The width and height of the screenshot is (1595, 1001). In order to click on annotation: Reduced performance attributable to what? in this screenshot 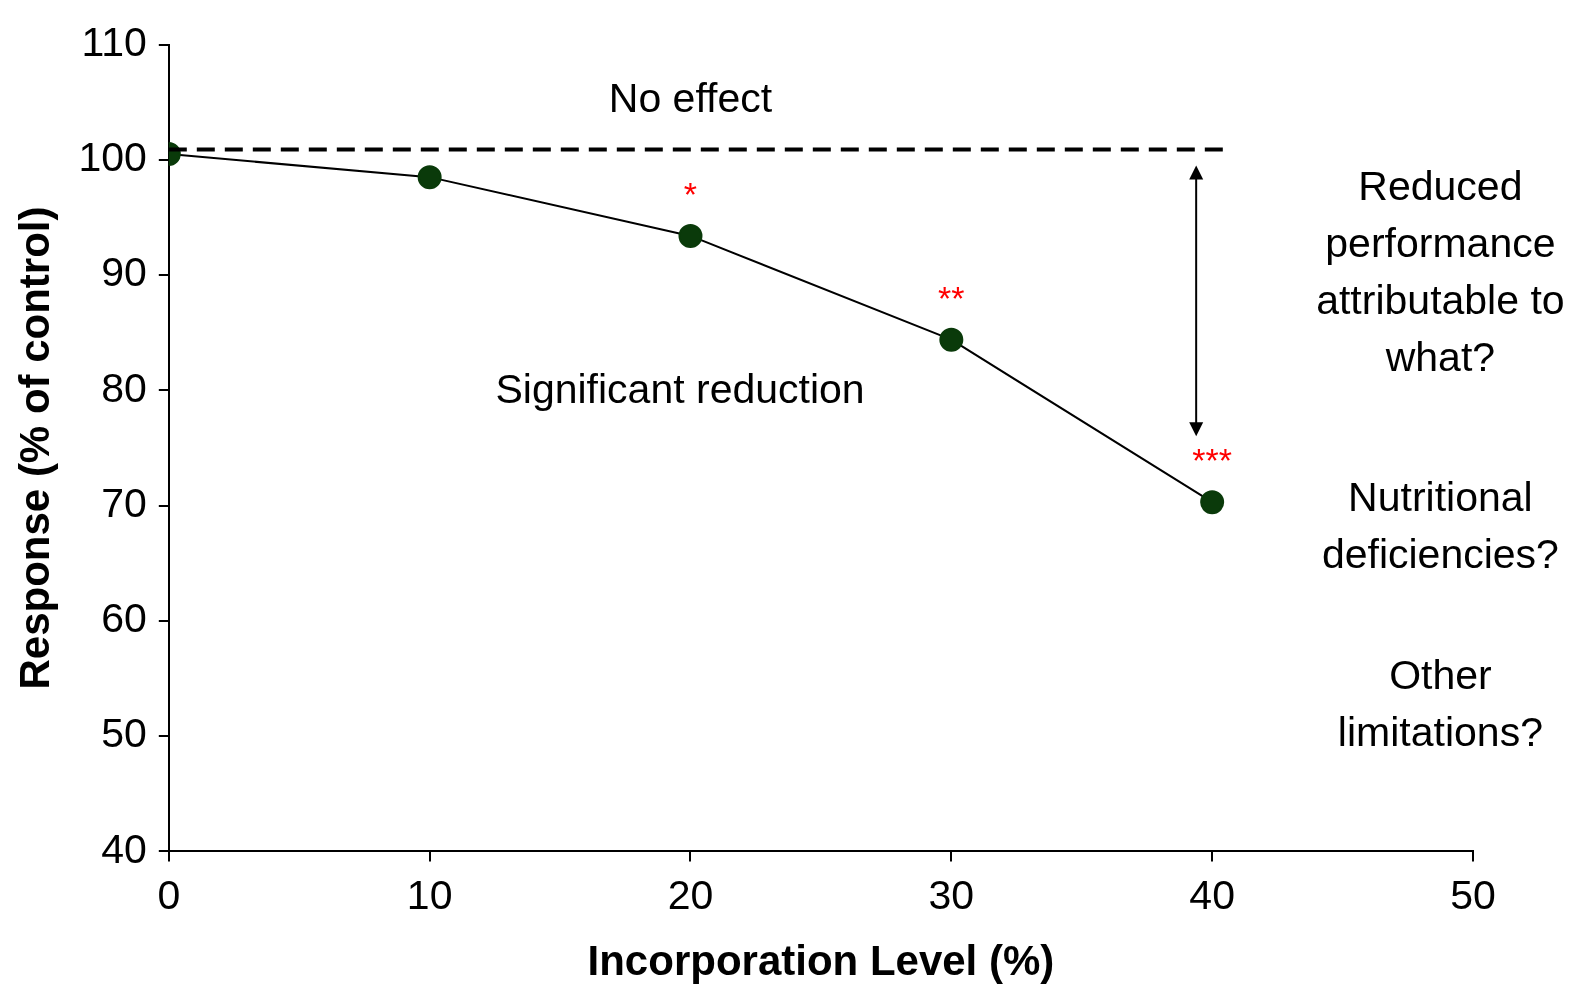, I will do `click(1440, 272)`.